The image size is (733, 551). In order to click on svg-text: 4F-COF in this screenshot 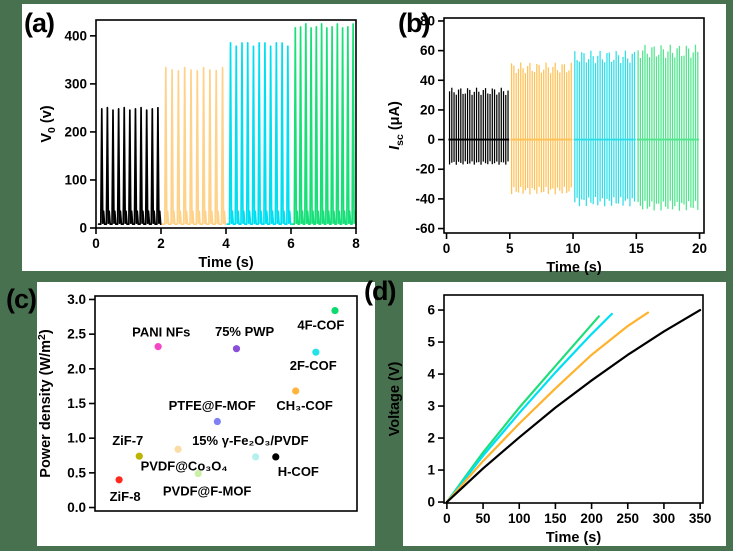, I will do `click(320, 325)`.